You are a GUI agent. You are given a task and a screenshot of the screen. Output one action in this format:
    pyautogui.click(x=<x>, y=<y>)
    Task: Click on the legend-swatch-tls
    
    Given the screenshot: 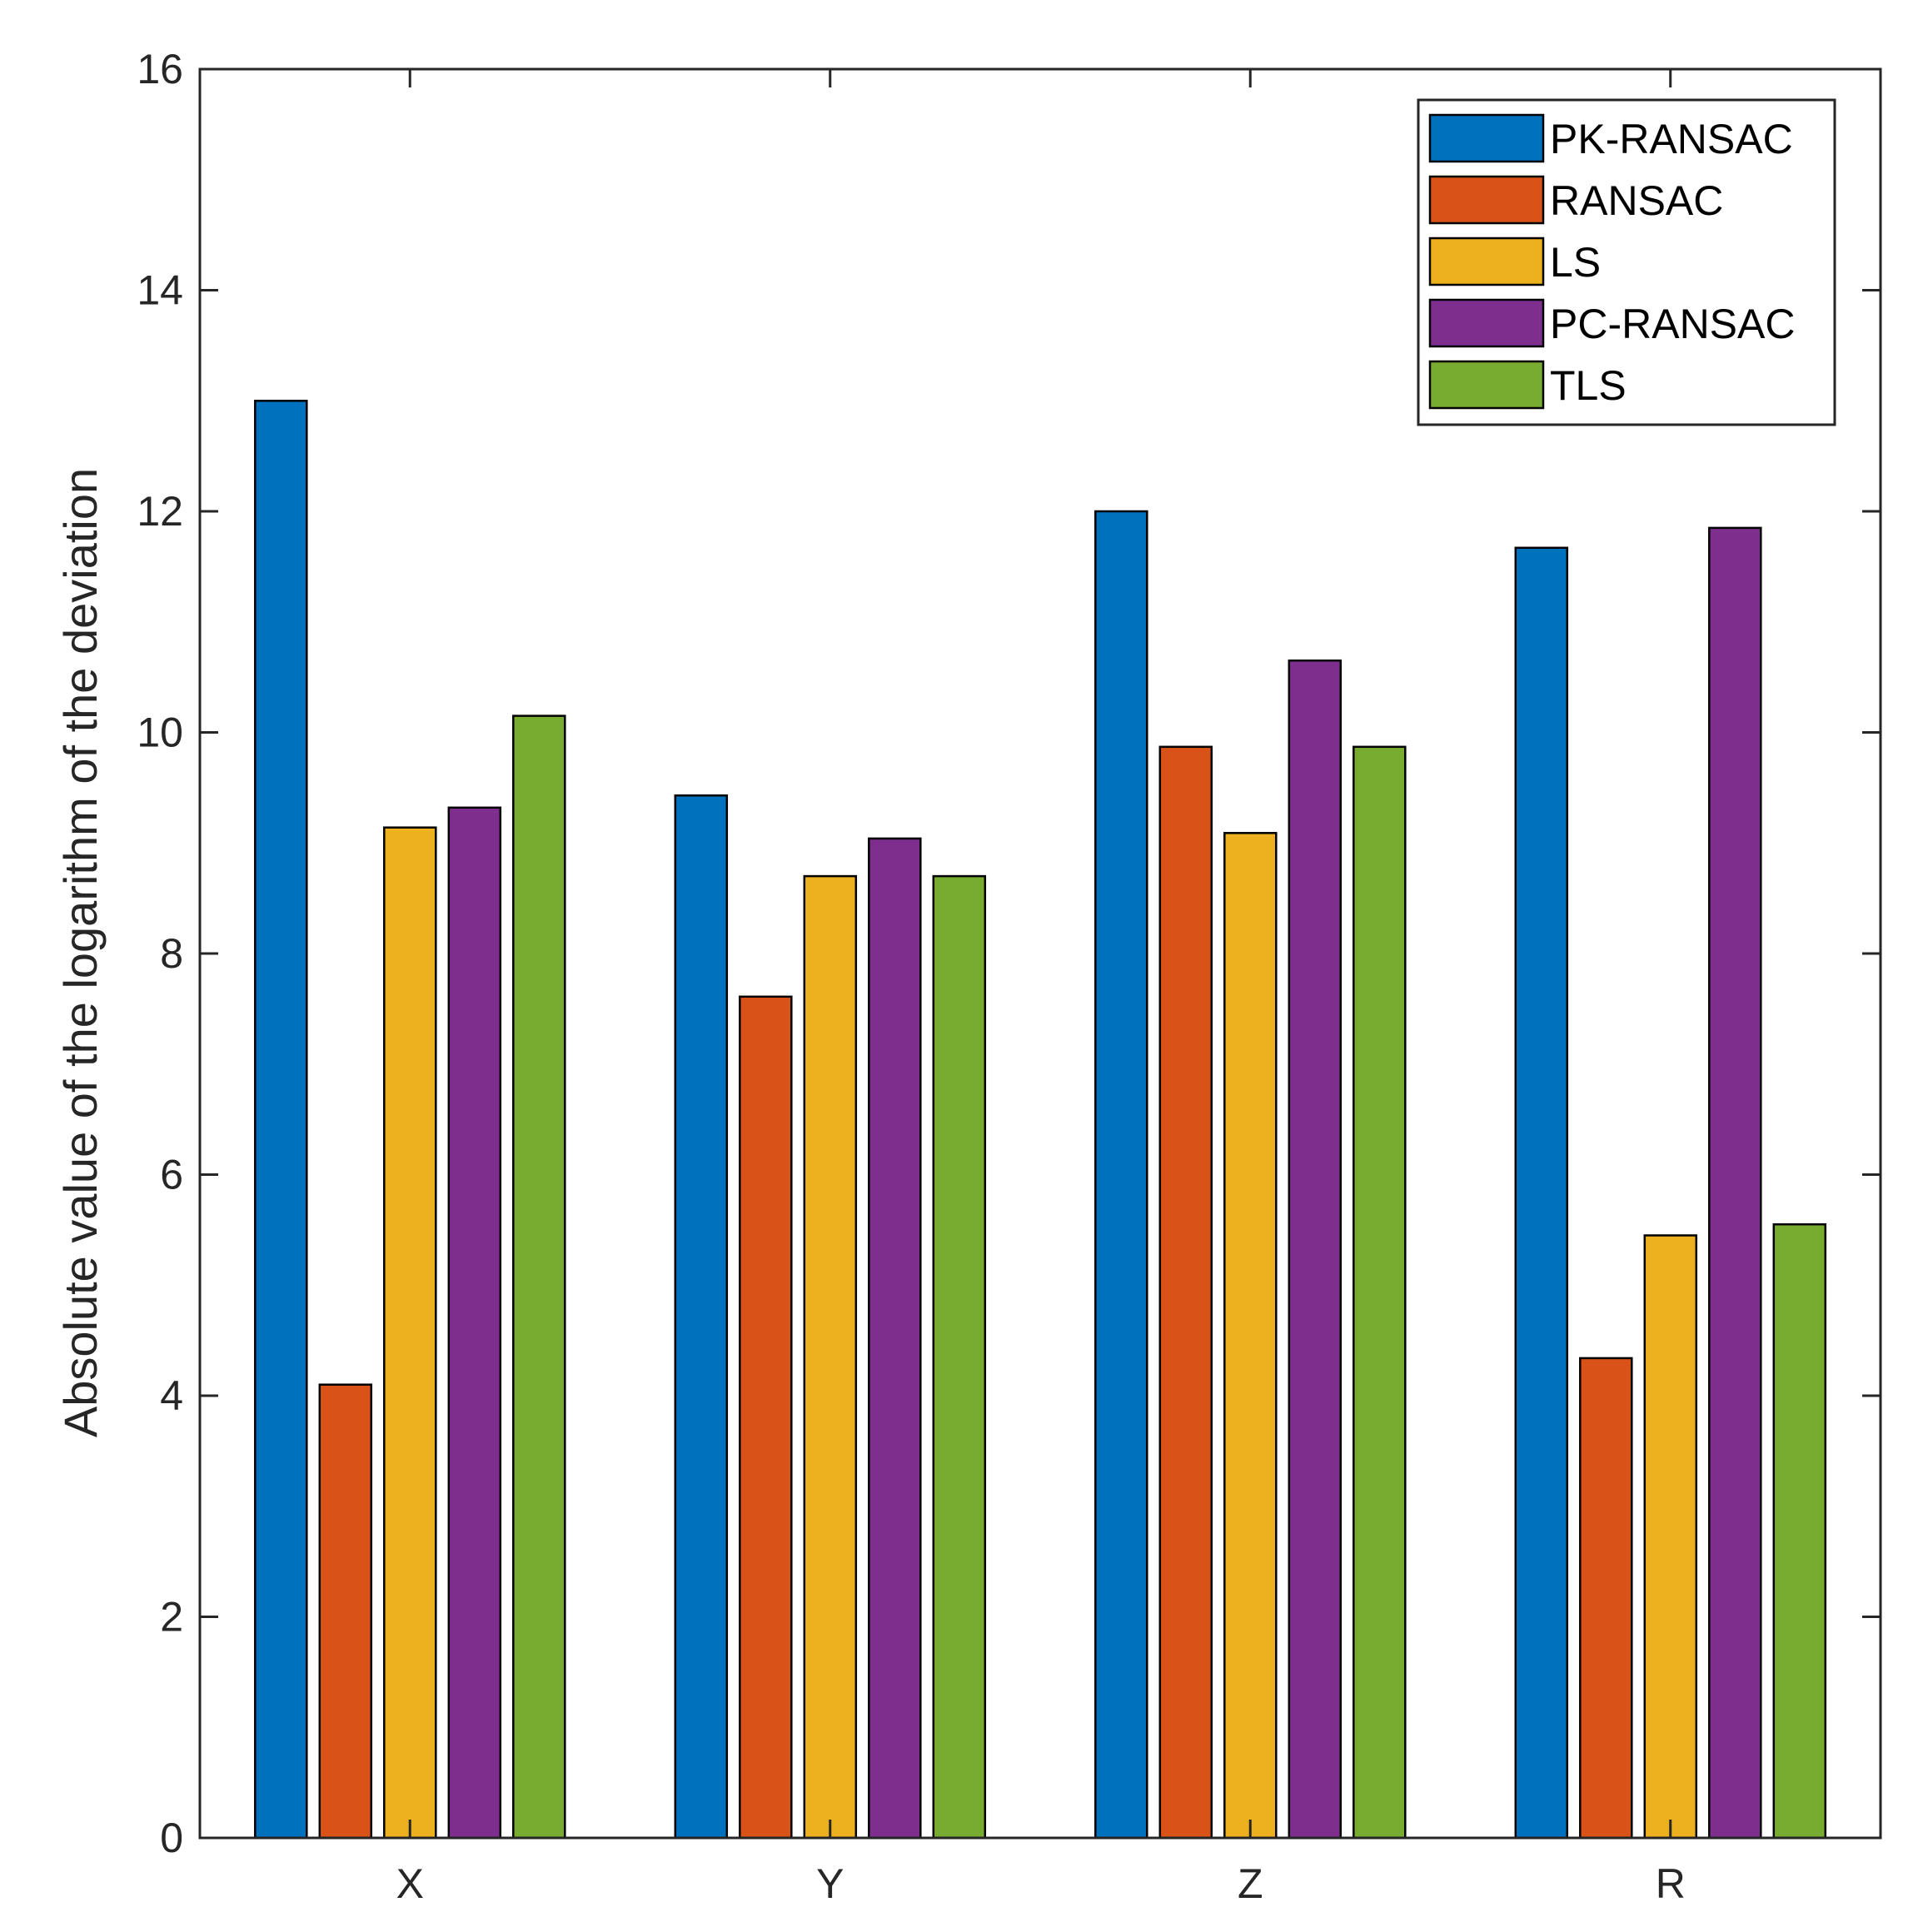 What is the action you would take?
    pyautogui.click(x=1486, y=385)
    